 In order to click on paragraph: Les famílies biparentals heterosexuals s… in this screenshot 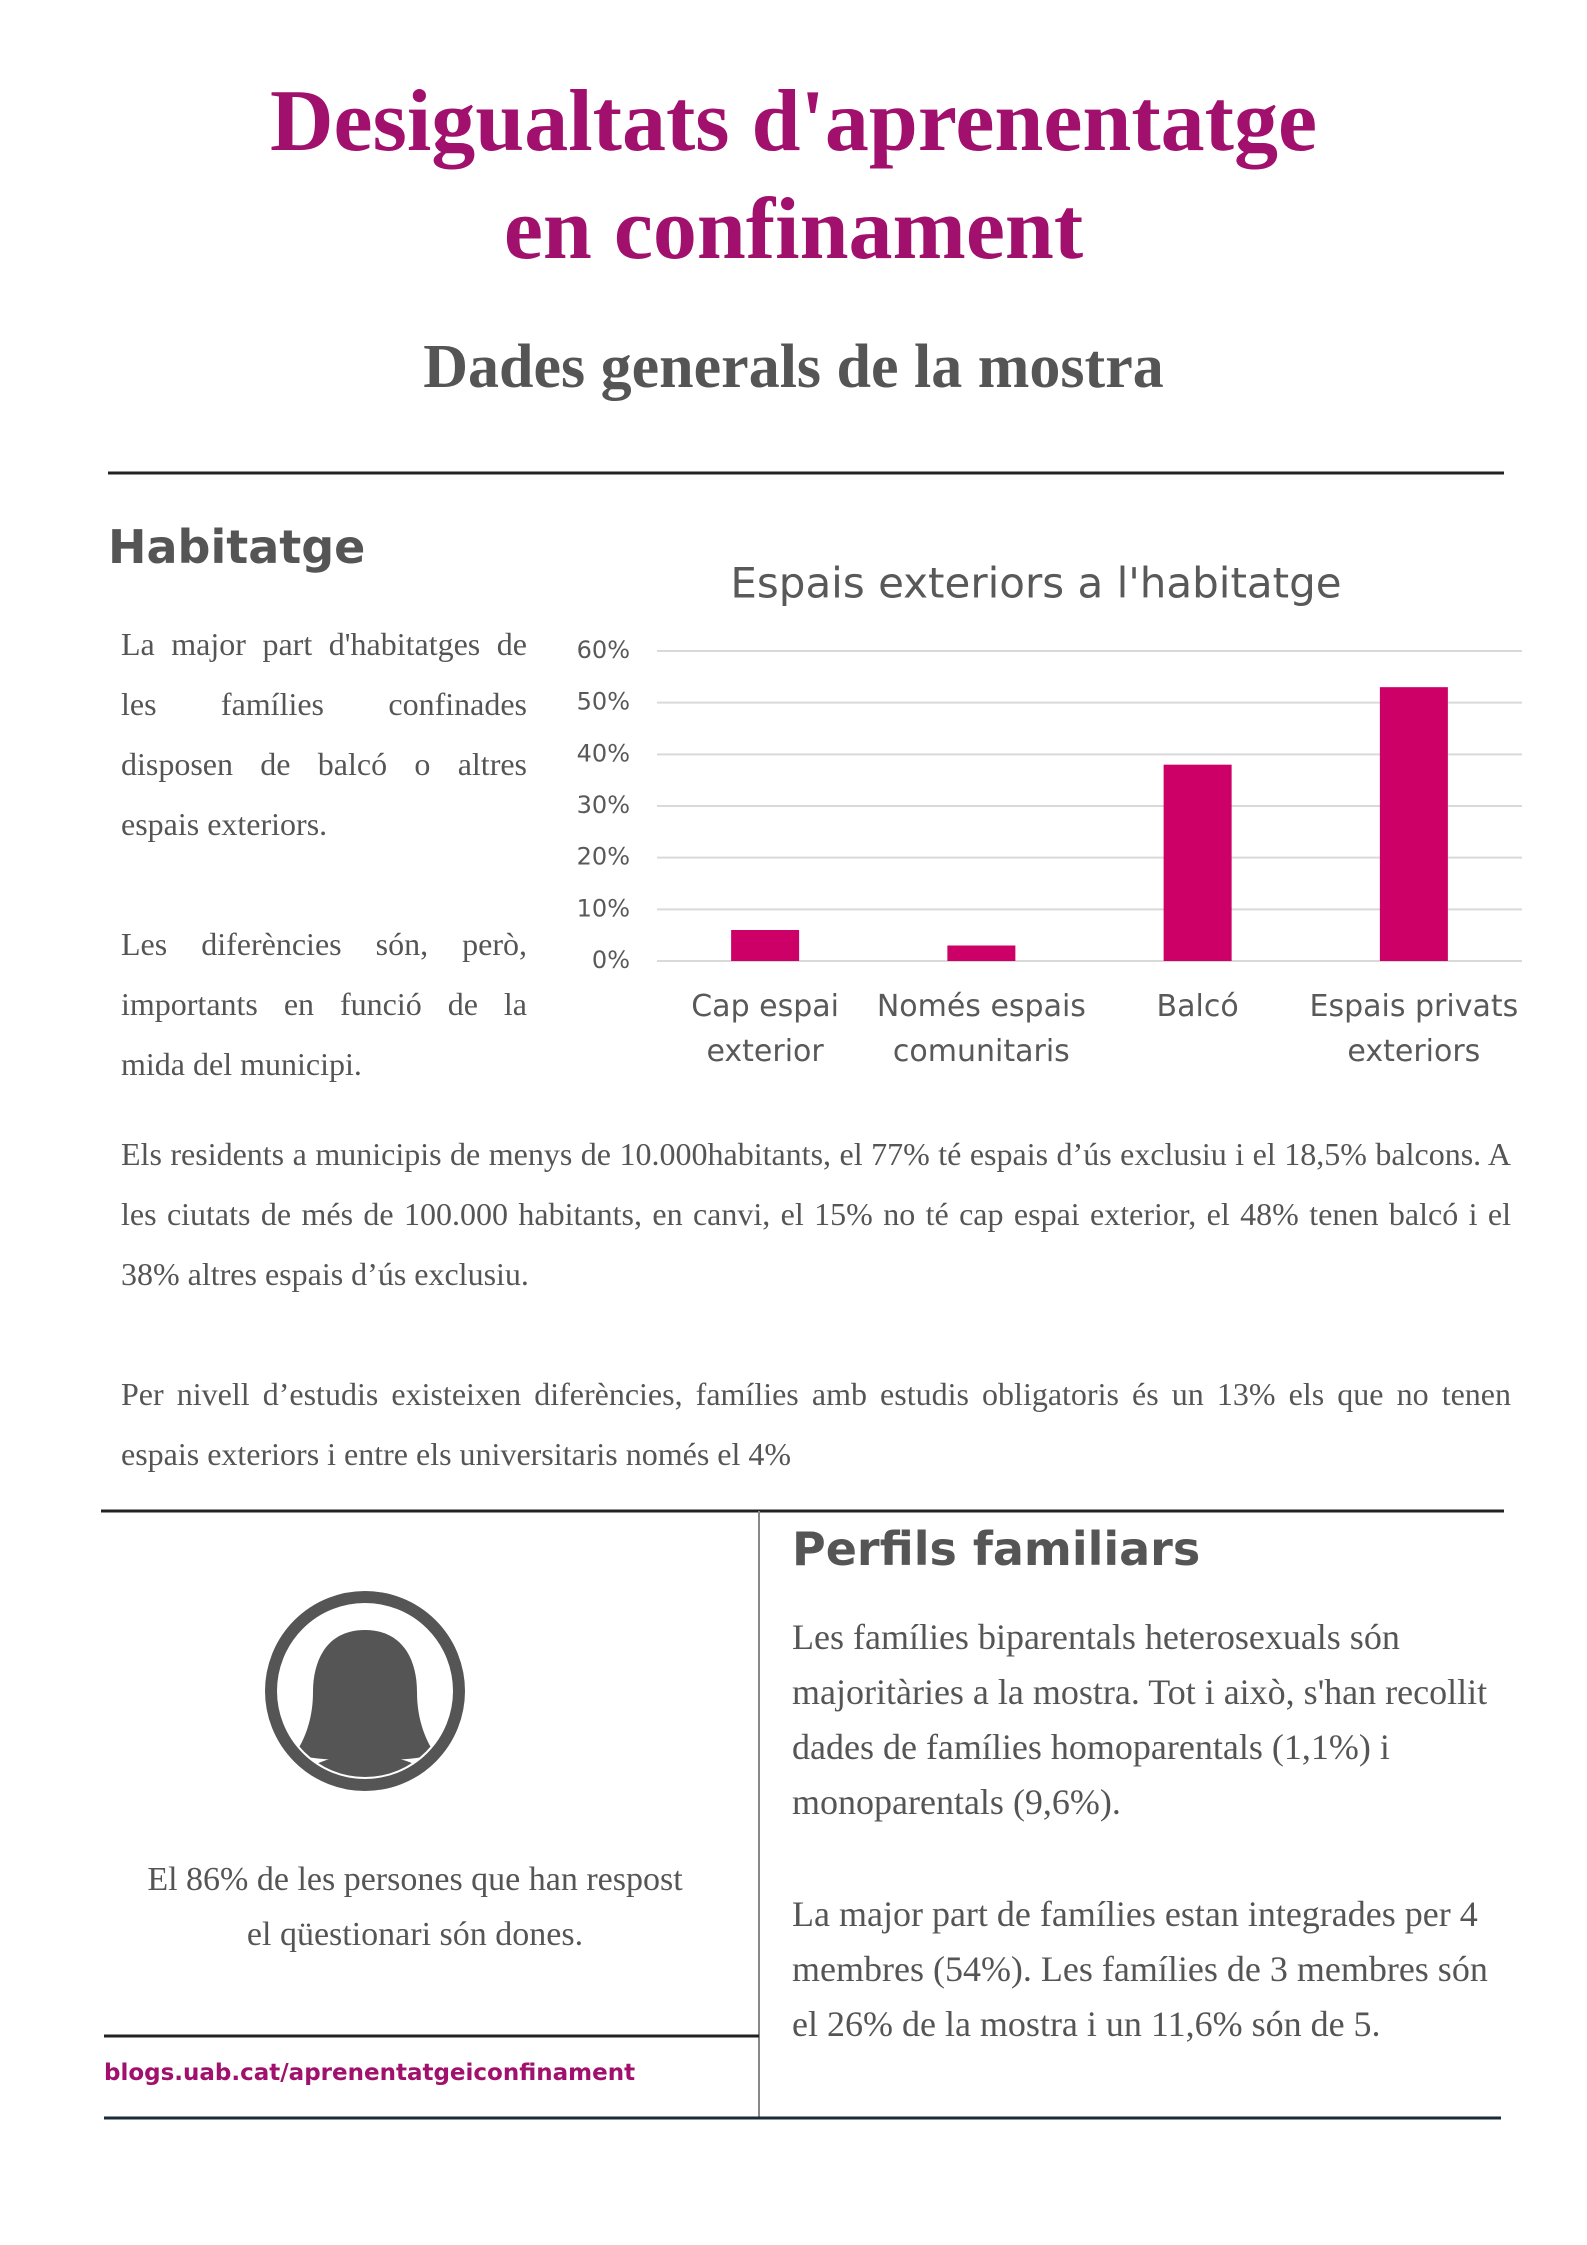, I will do `click(1140, 1719)`.